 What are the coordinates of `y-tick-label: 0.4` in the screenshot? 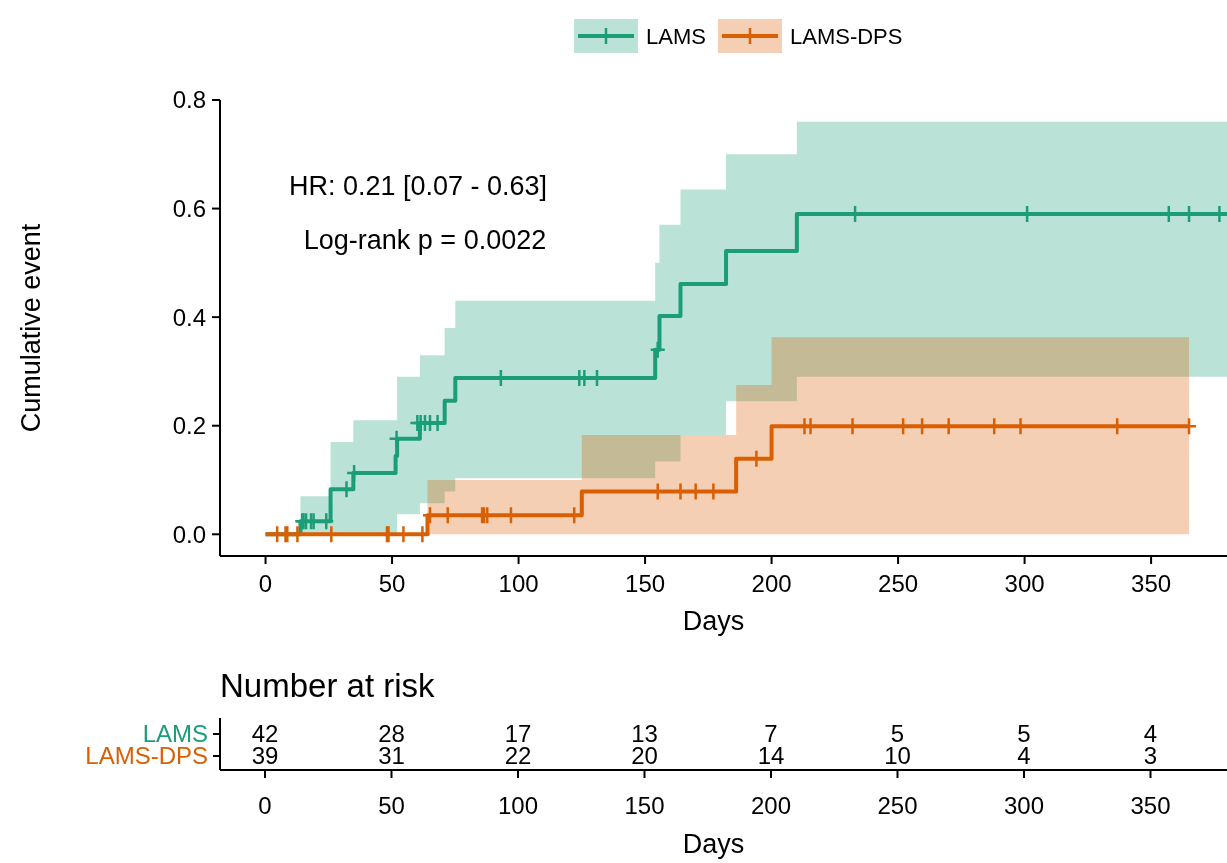 It's located at (189, 317).